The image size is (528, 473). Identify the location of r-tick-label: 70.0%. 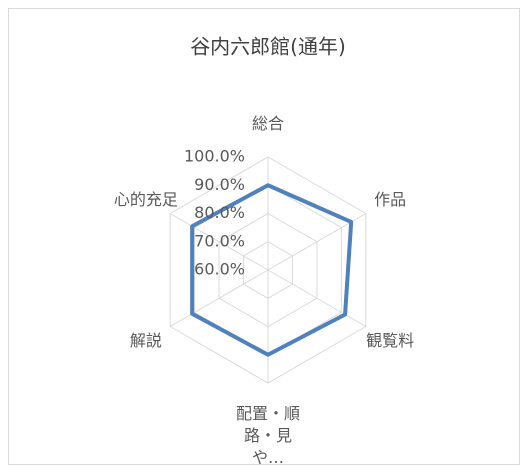
(219, 240).